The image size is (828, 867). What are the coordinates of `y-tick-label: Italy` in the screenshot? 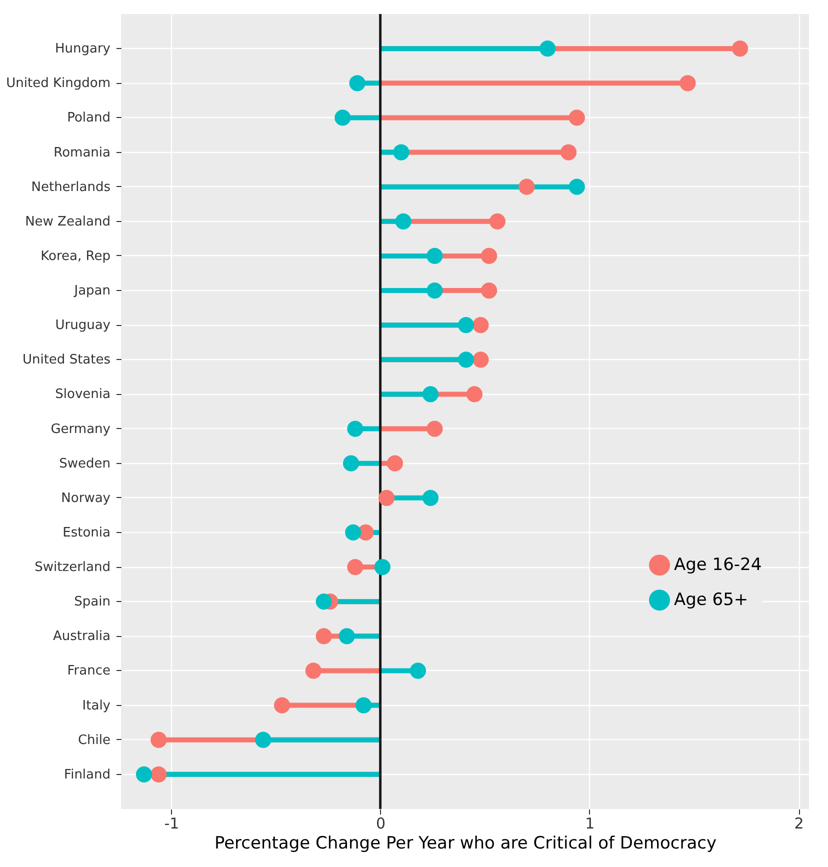 It's located at (96, 706).